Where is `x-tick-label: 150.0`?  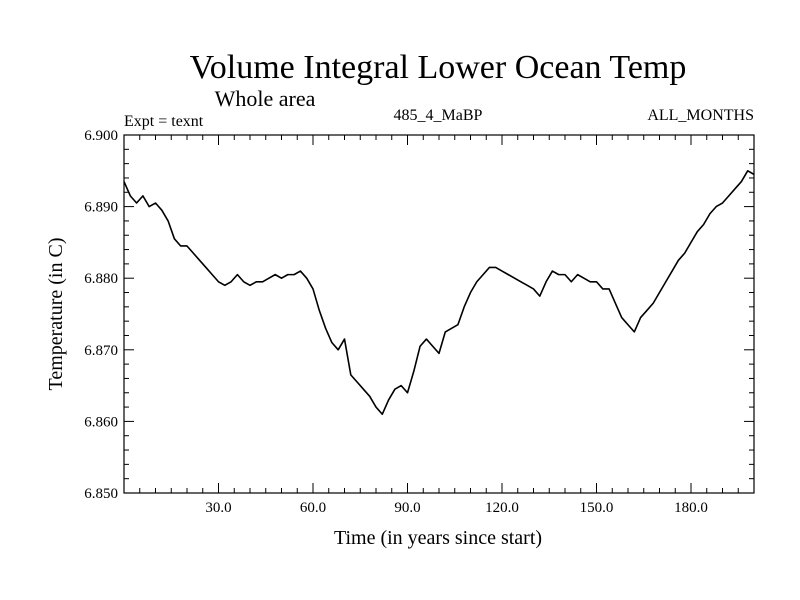 x-tick-label: 150.0 is located at coordinates (597, 508).